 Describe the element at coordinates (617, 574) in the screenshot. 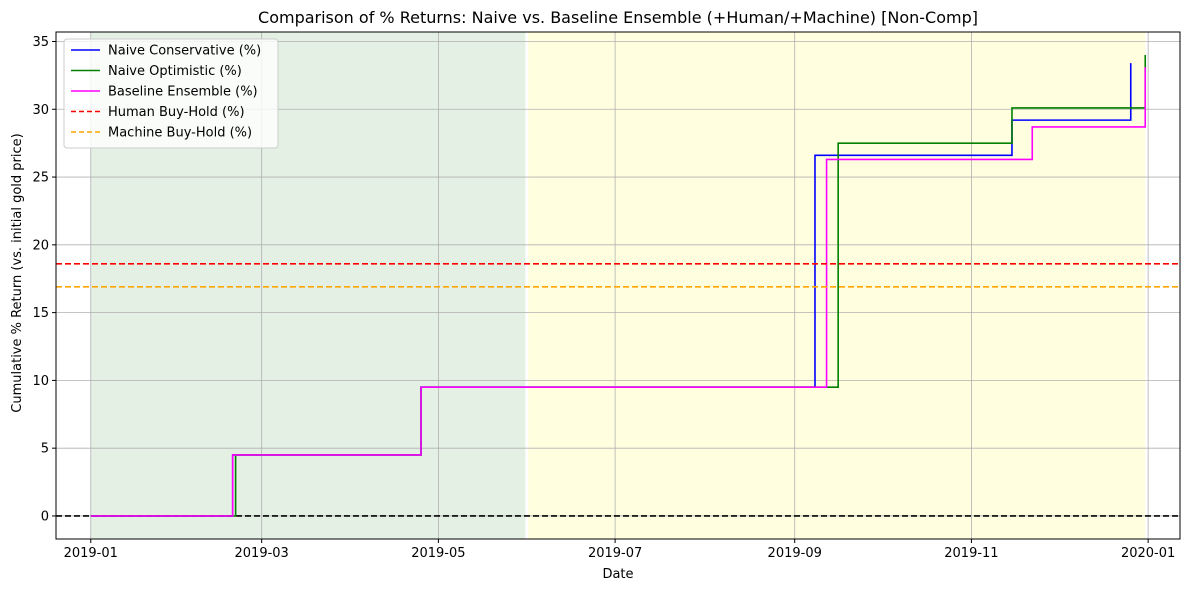

I see `x-axis-label: Date` at that location.